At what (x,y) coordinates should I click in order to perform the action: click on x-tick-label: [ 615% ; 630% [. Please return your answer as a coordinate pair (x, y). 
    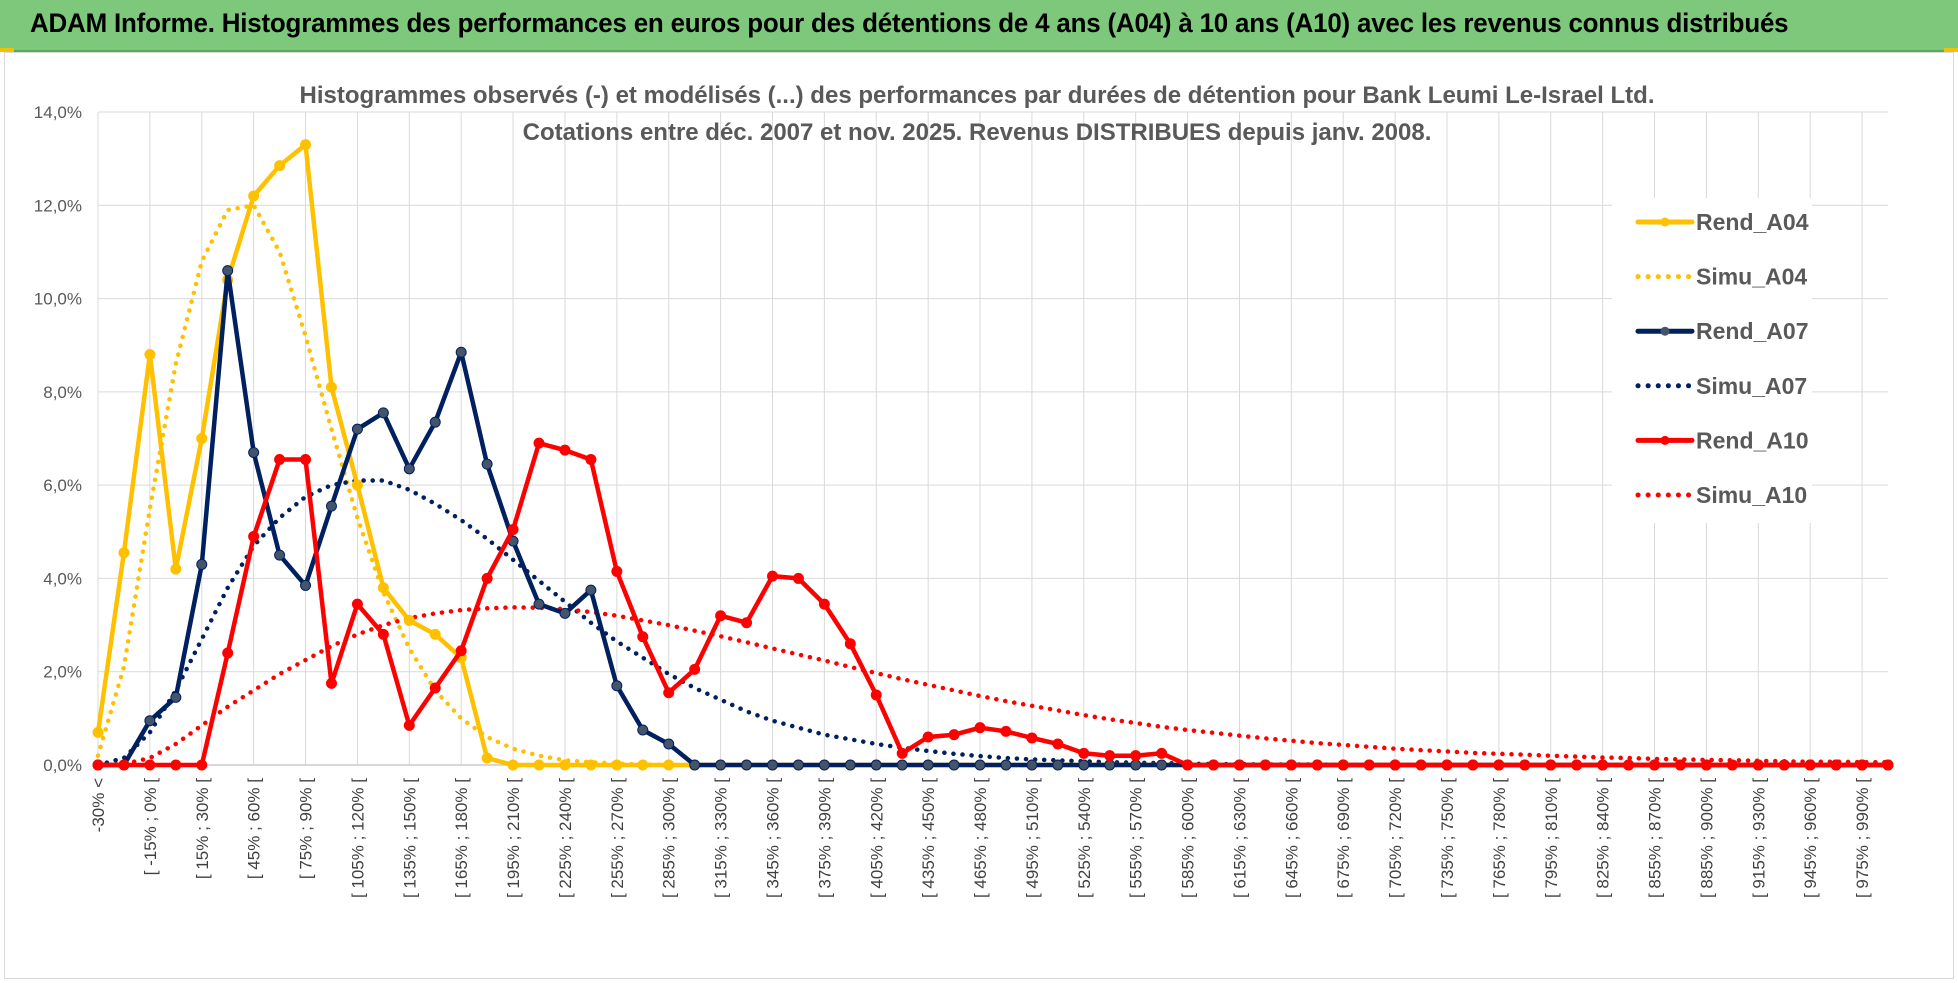
    Looking at the image, I should click on (1239, 838).